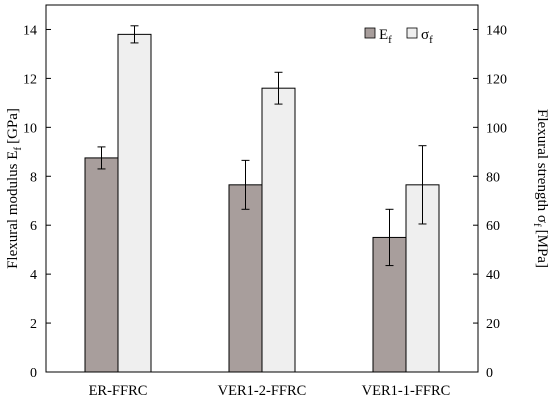  I want to click on right-axis-unit: [MPa], so click(542, 249).